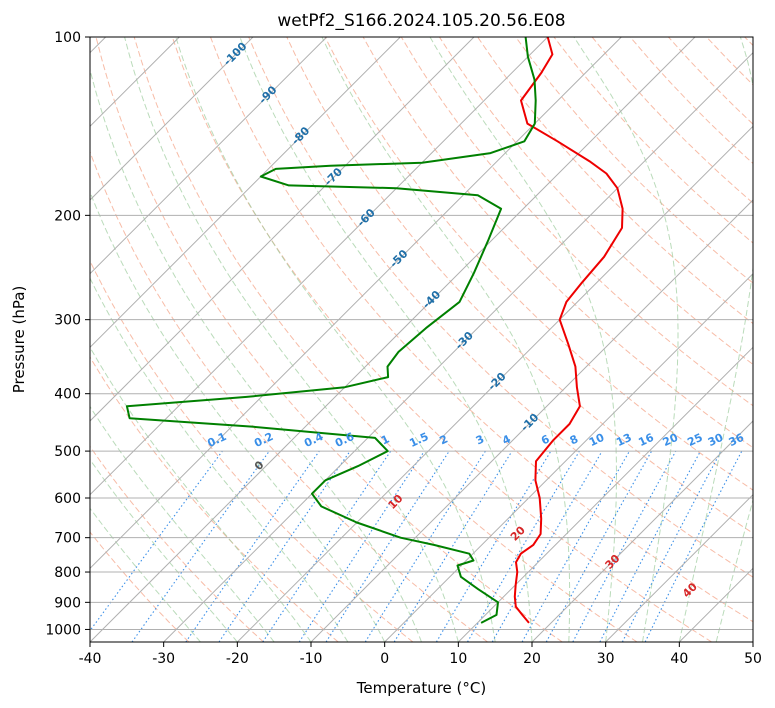  I want to click on mixing-ratio-label: 1.5, so click(418, 440).